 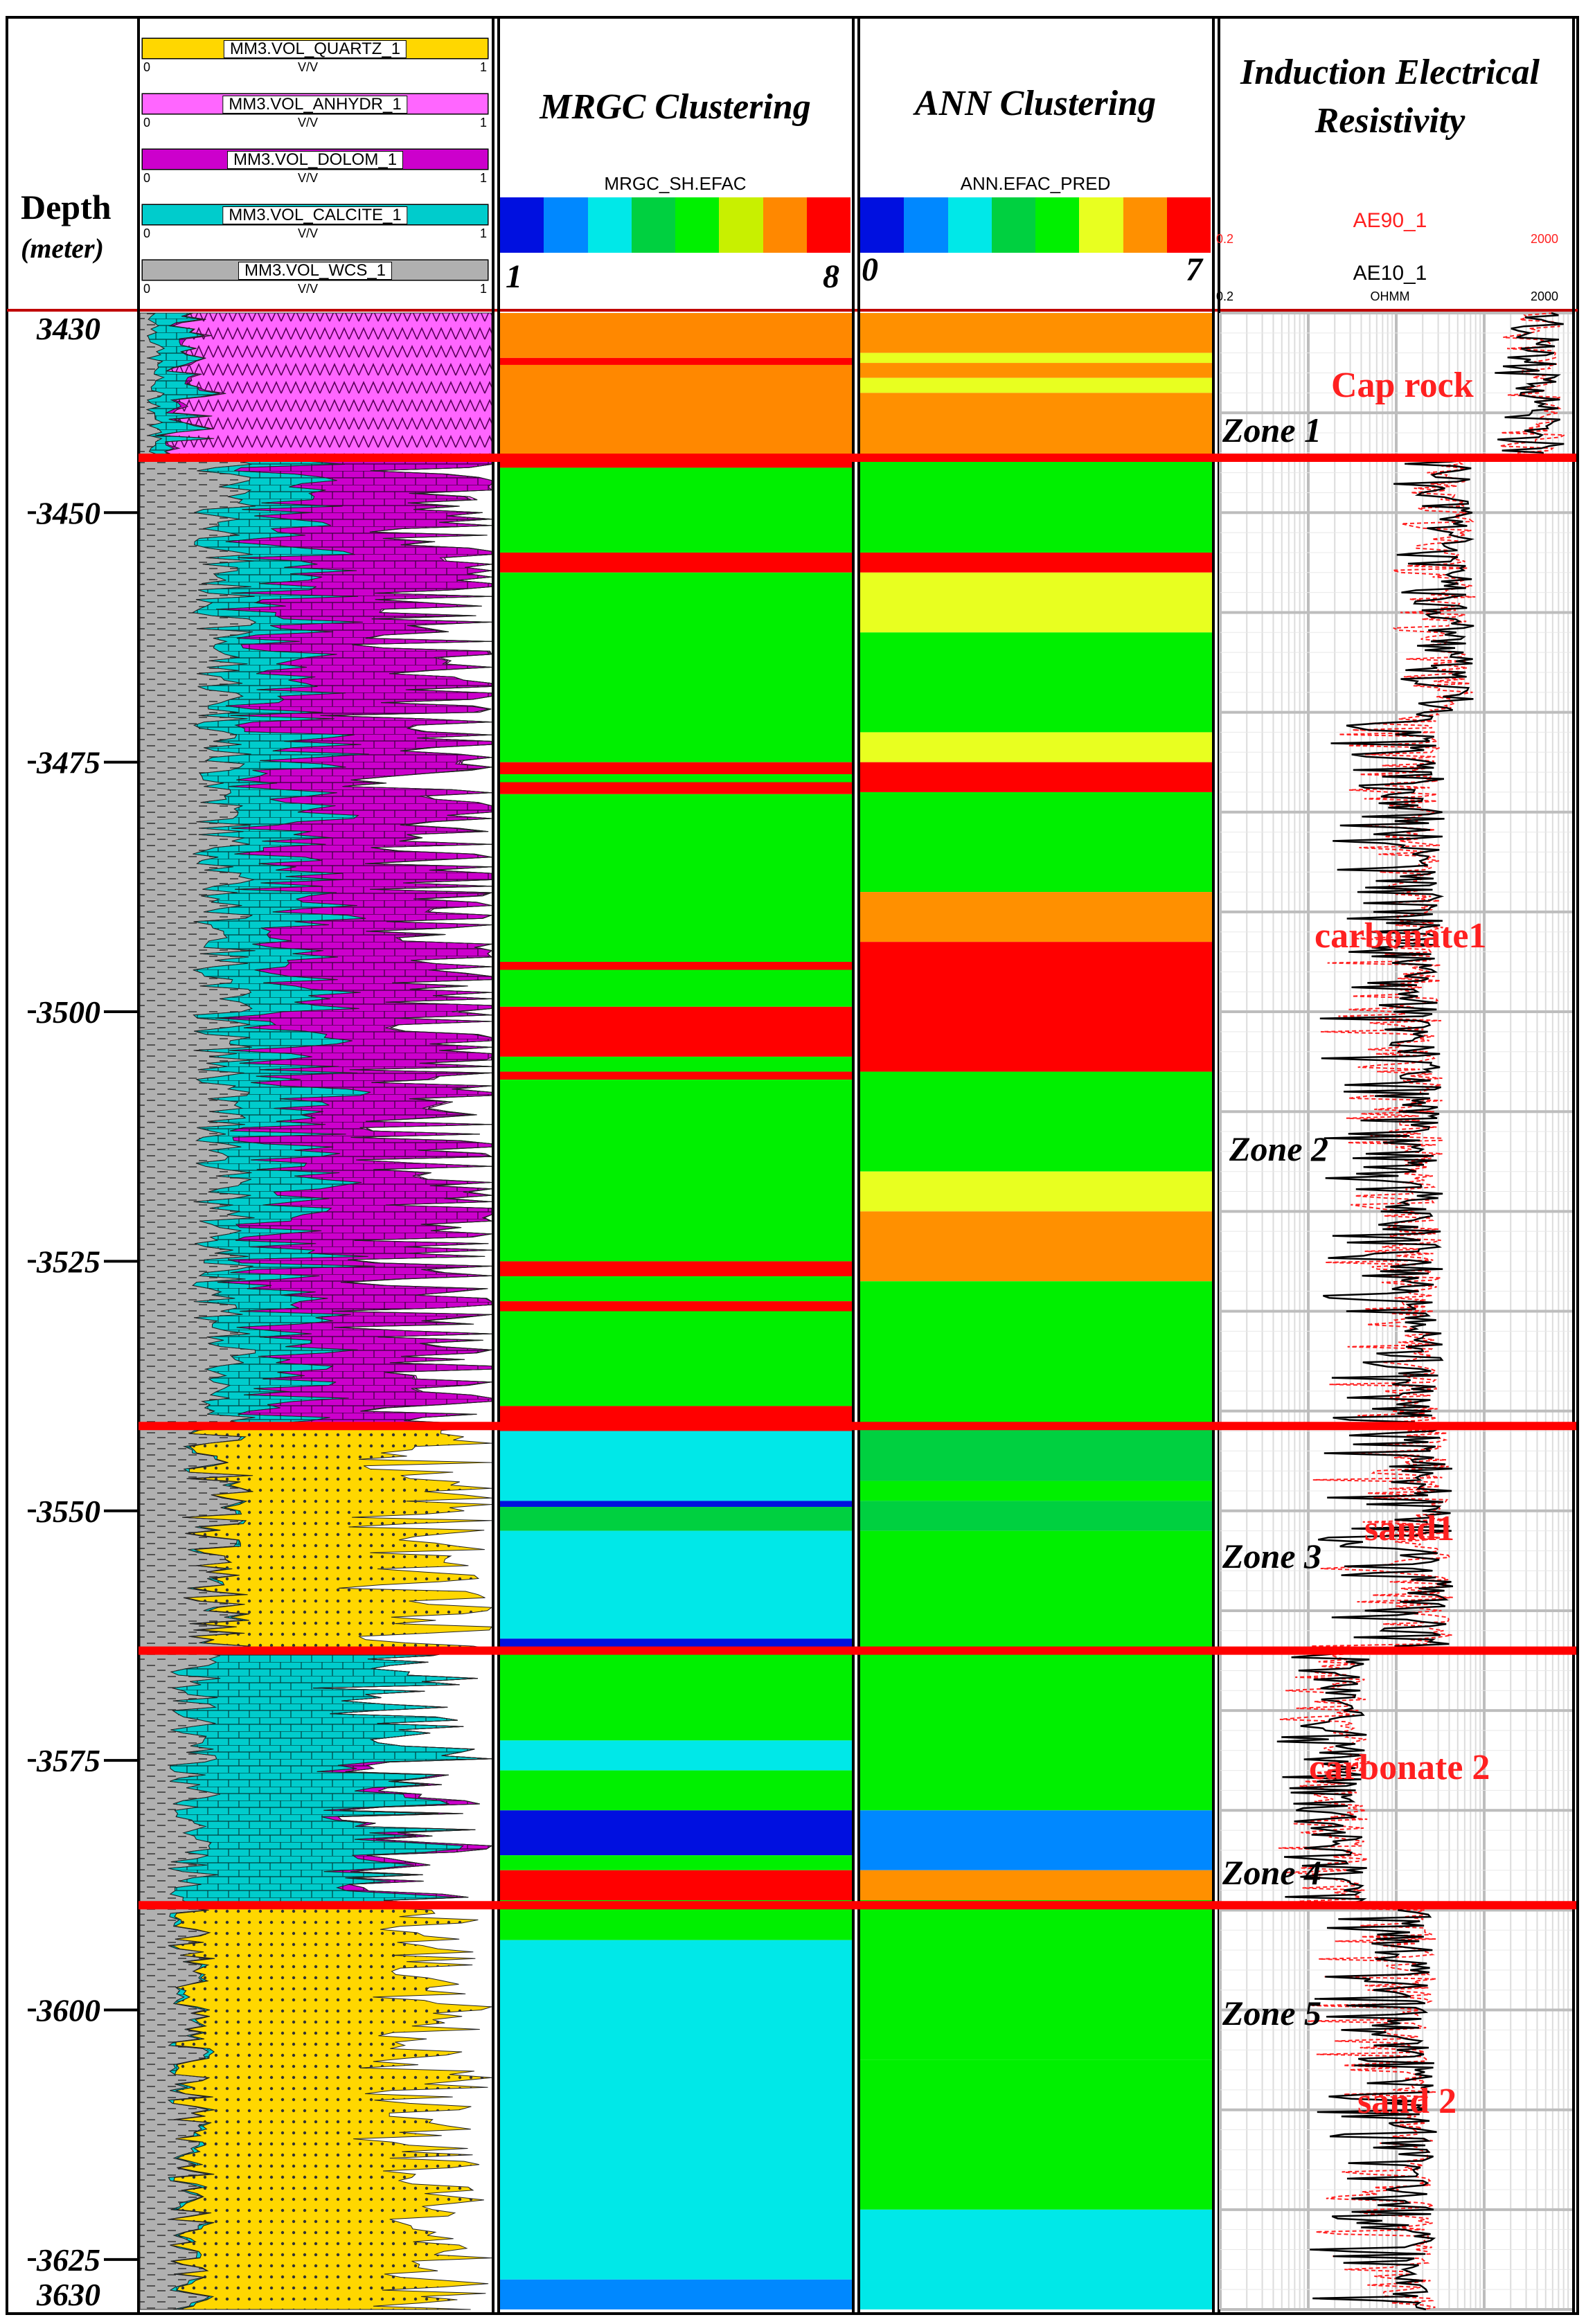 What do you see at coordinates (309, 178) in the screenshot?
I see `dolomite-scale-unit: V/V` at bounding box center [309, 178].